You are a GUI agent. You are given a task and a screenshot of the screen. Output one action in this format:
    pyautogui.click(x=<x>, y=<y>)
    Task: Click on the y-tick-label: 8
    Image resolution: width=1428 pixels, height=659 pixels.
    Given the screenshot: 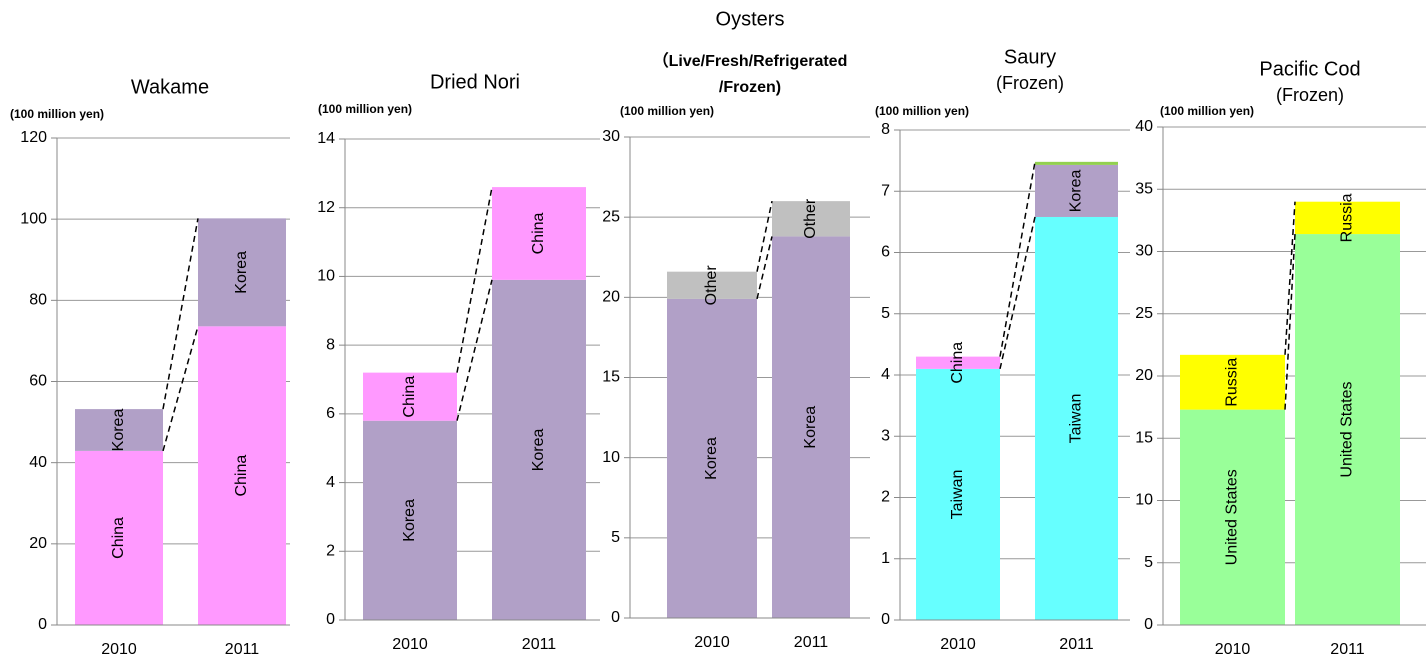 What is the action you would take?
    pyautogui.click(x=885, y=129)
    